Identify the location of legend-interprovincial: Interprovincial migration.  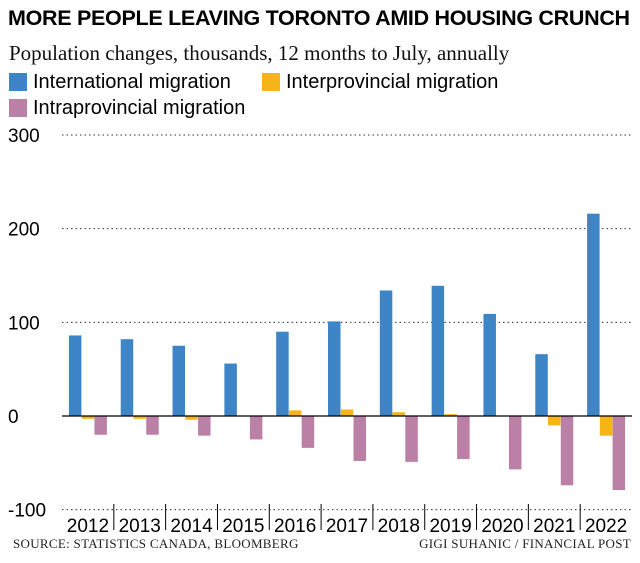
(380, 82).